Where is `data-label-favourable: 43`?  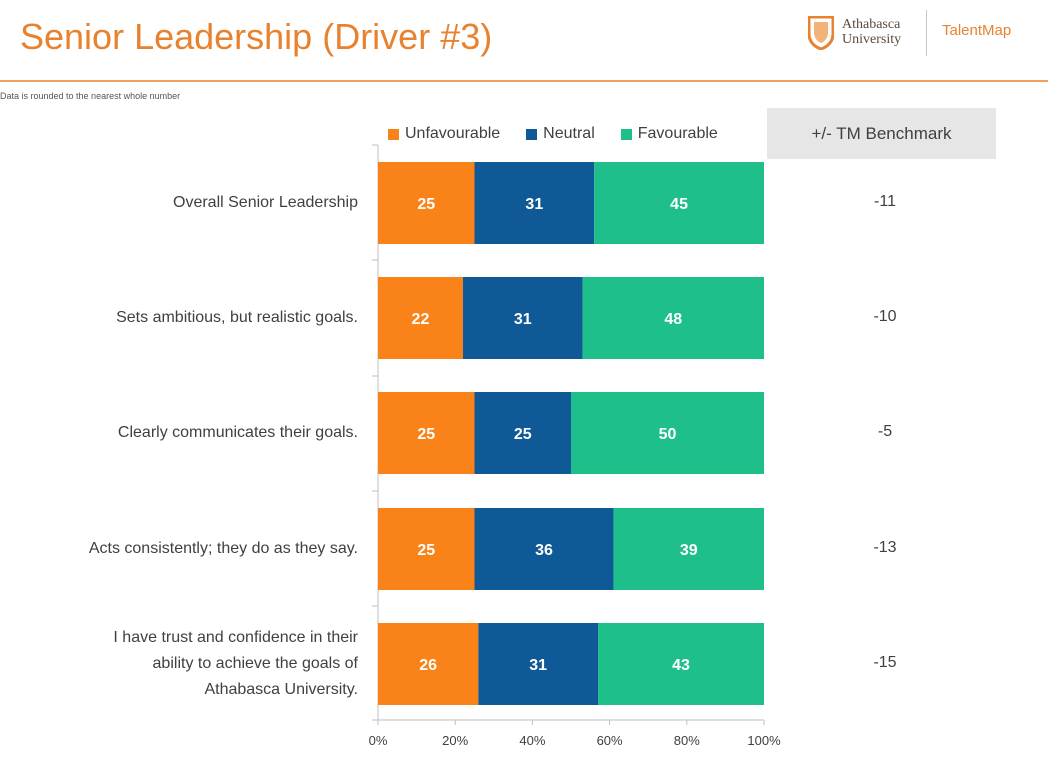
data-label-favourable: 43 is located at coordinates (681, 665).